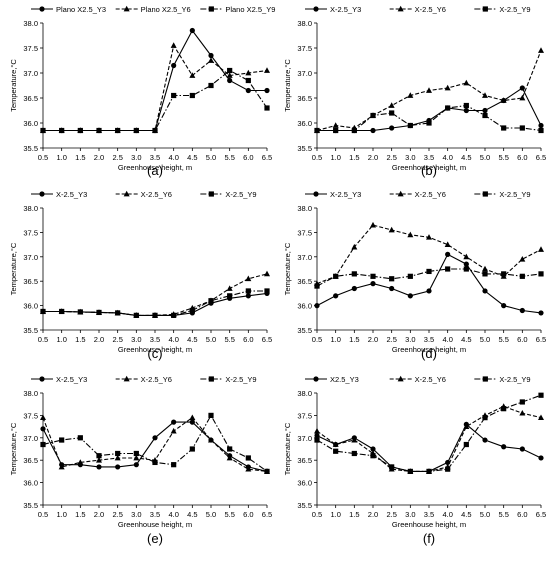 This screenshot has width=550, height=564. What do you see at coordinates (228, 379) in the screenshot?
I see `legend-item-3: X-2.5_Y9` at bounding box center [228, 379].